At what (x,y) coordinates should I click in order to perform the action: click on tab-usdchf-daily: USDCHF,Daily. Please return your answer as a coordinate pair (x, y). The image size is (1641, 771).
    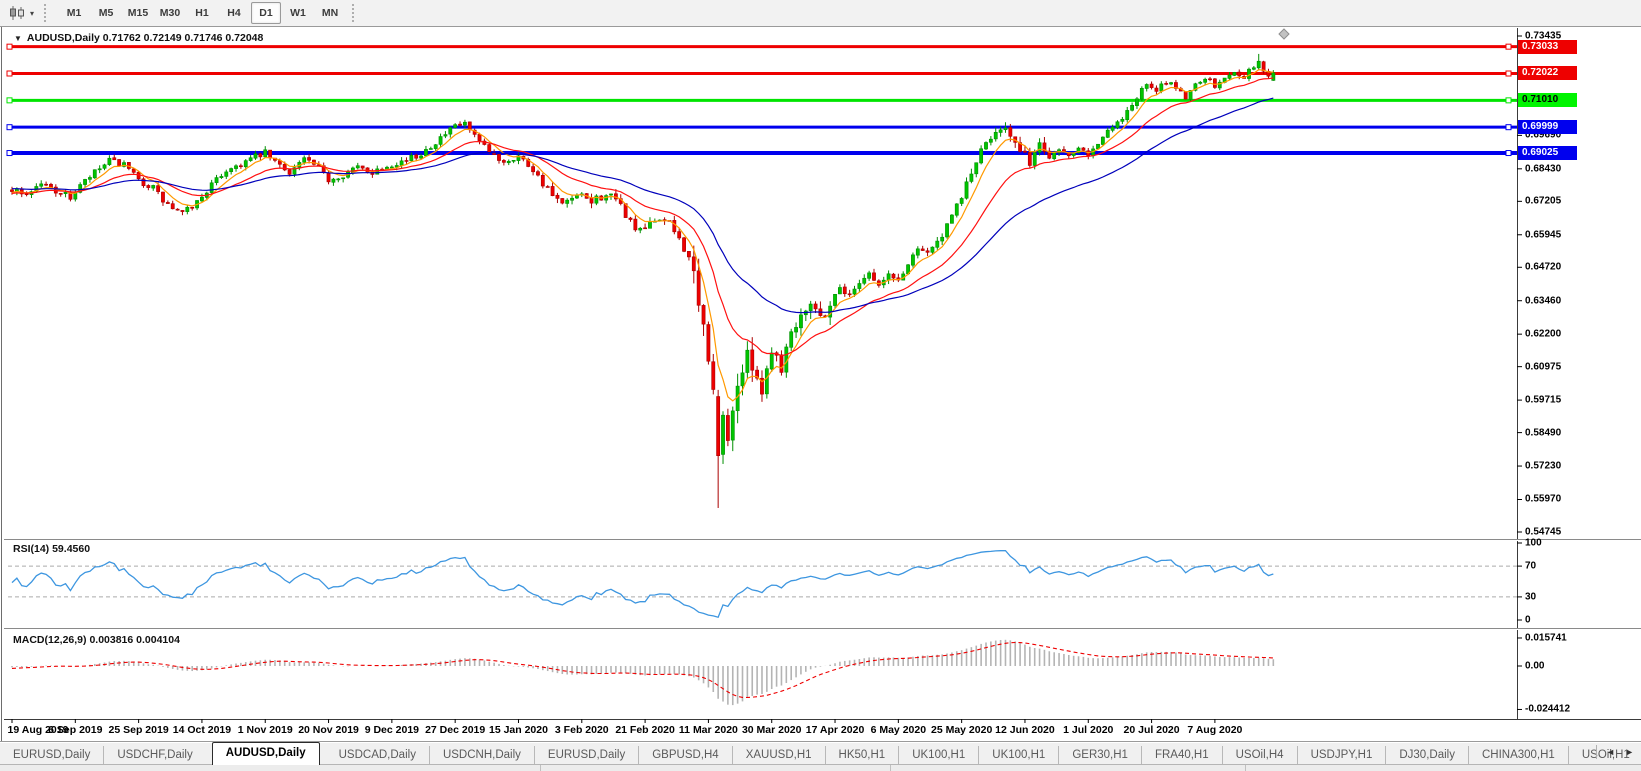
    Looking at the image, I should click on (154, 755).